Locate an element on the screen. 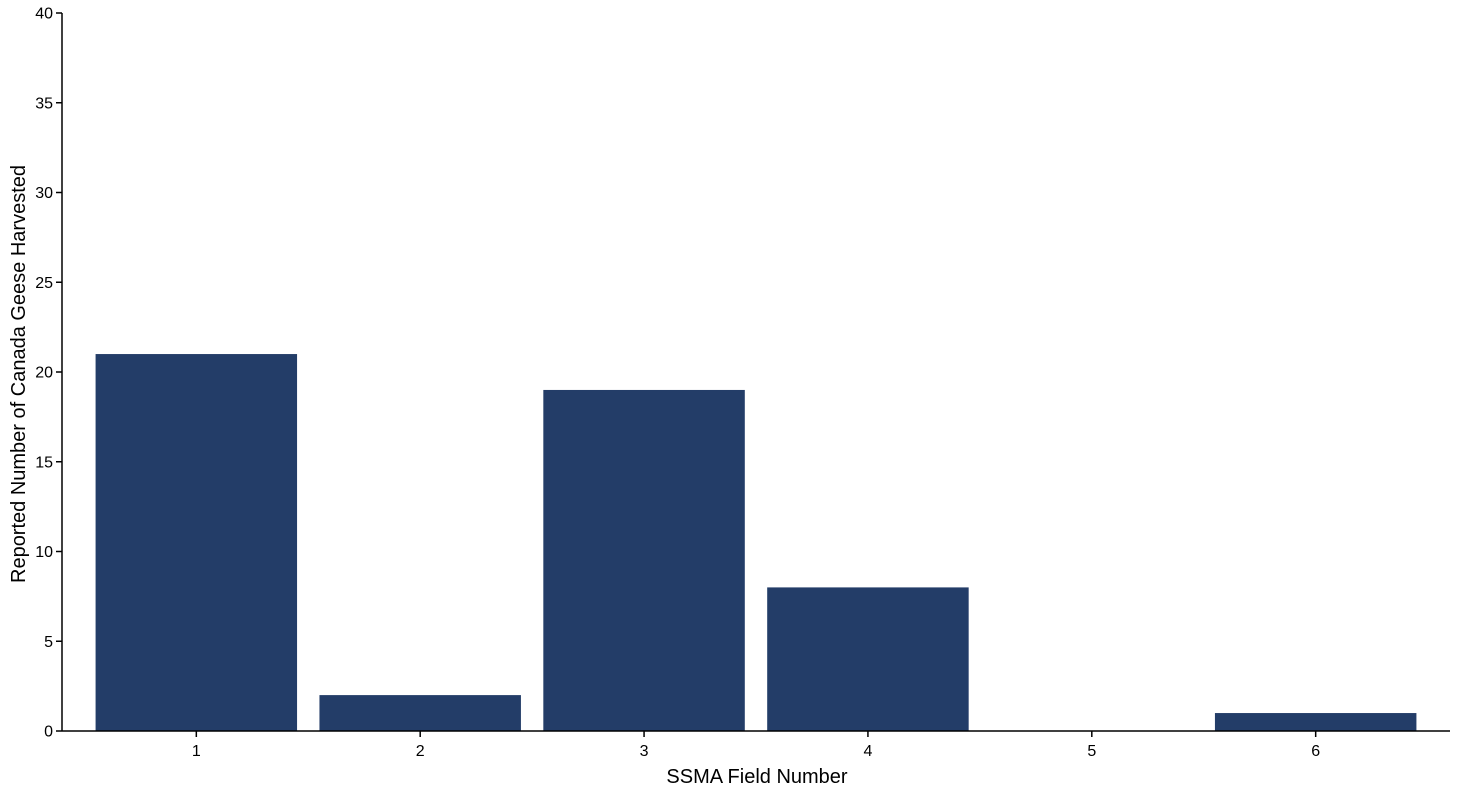 The image size is (1460, 791). x-tick-label: 1 is located at coordinates (196, 751).